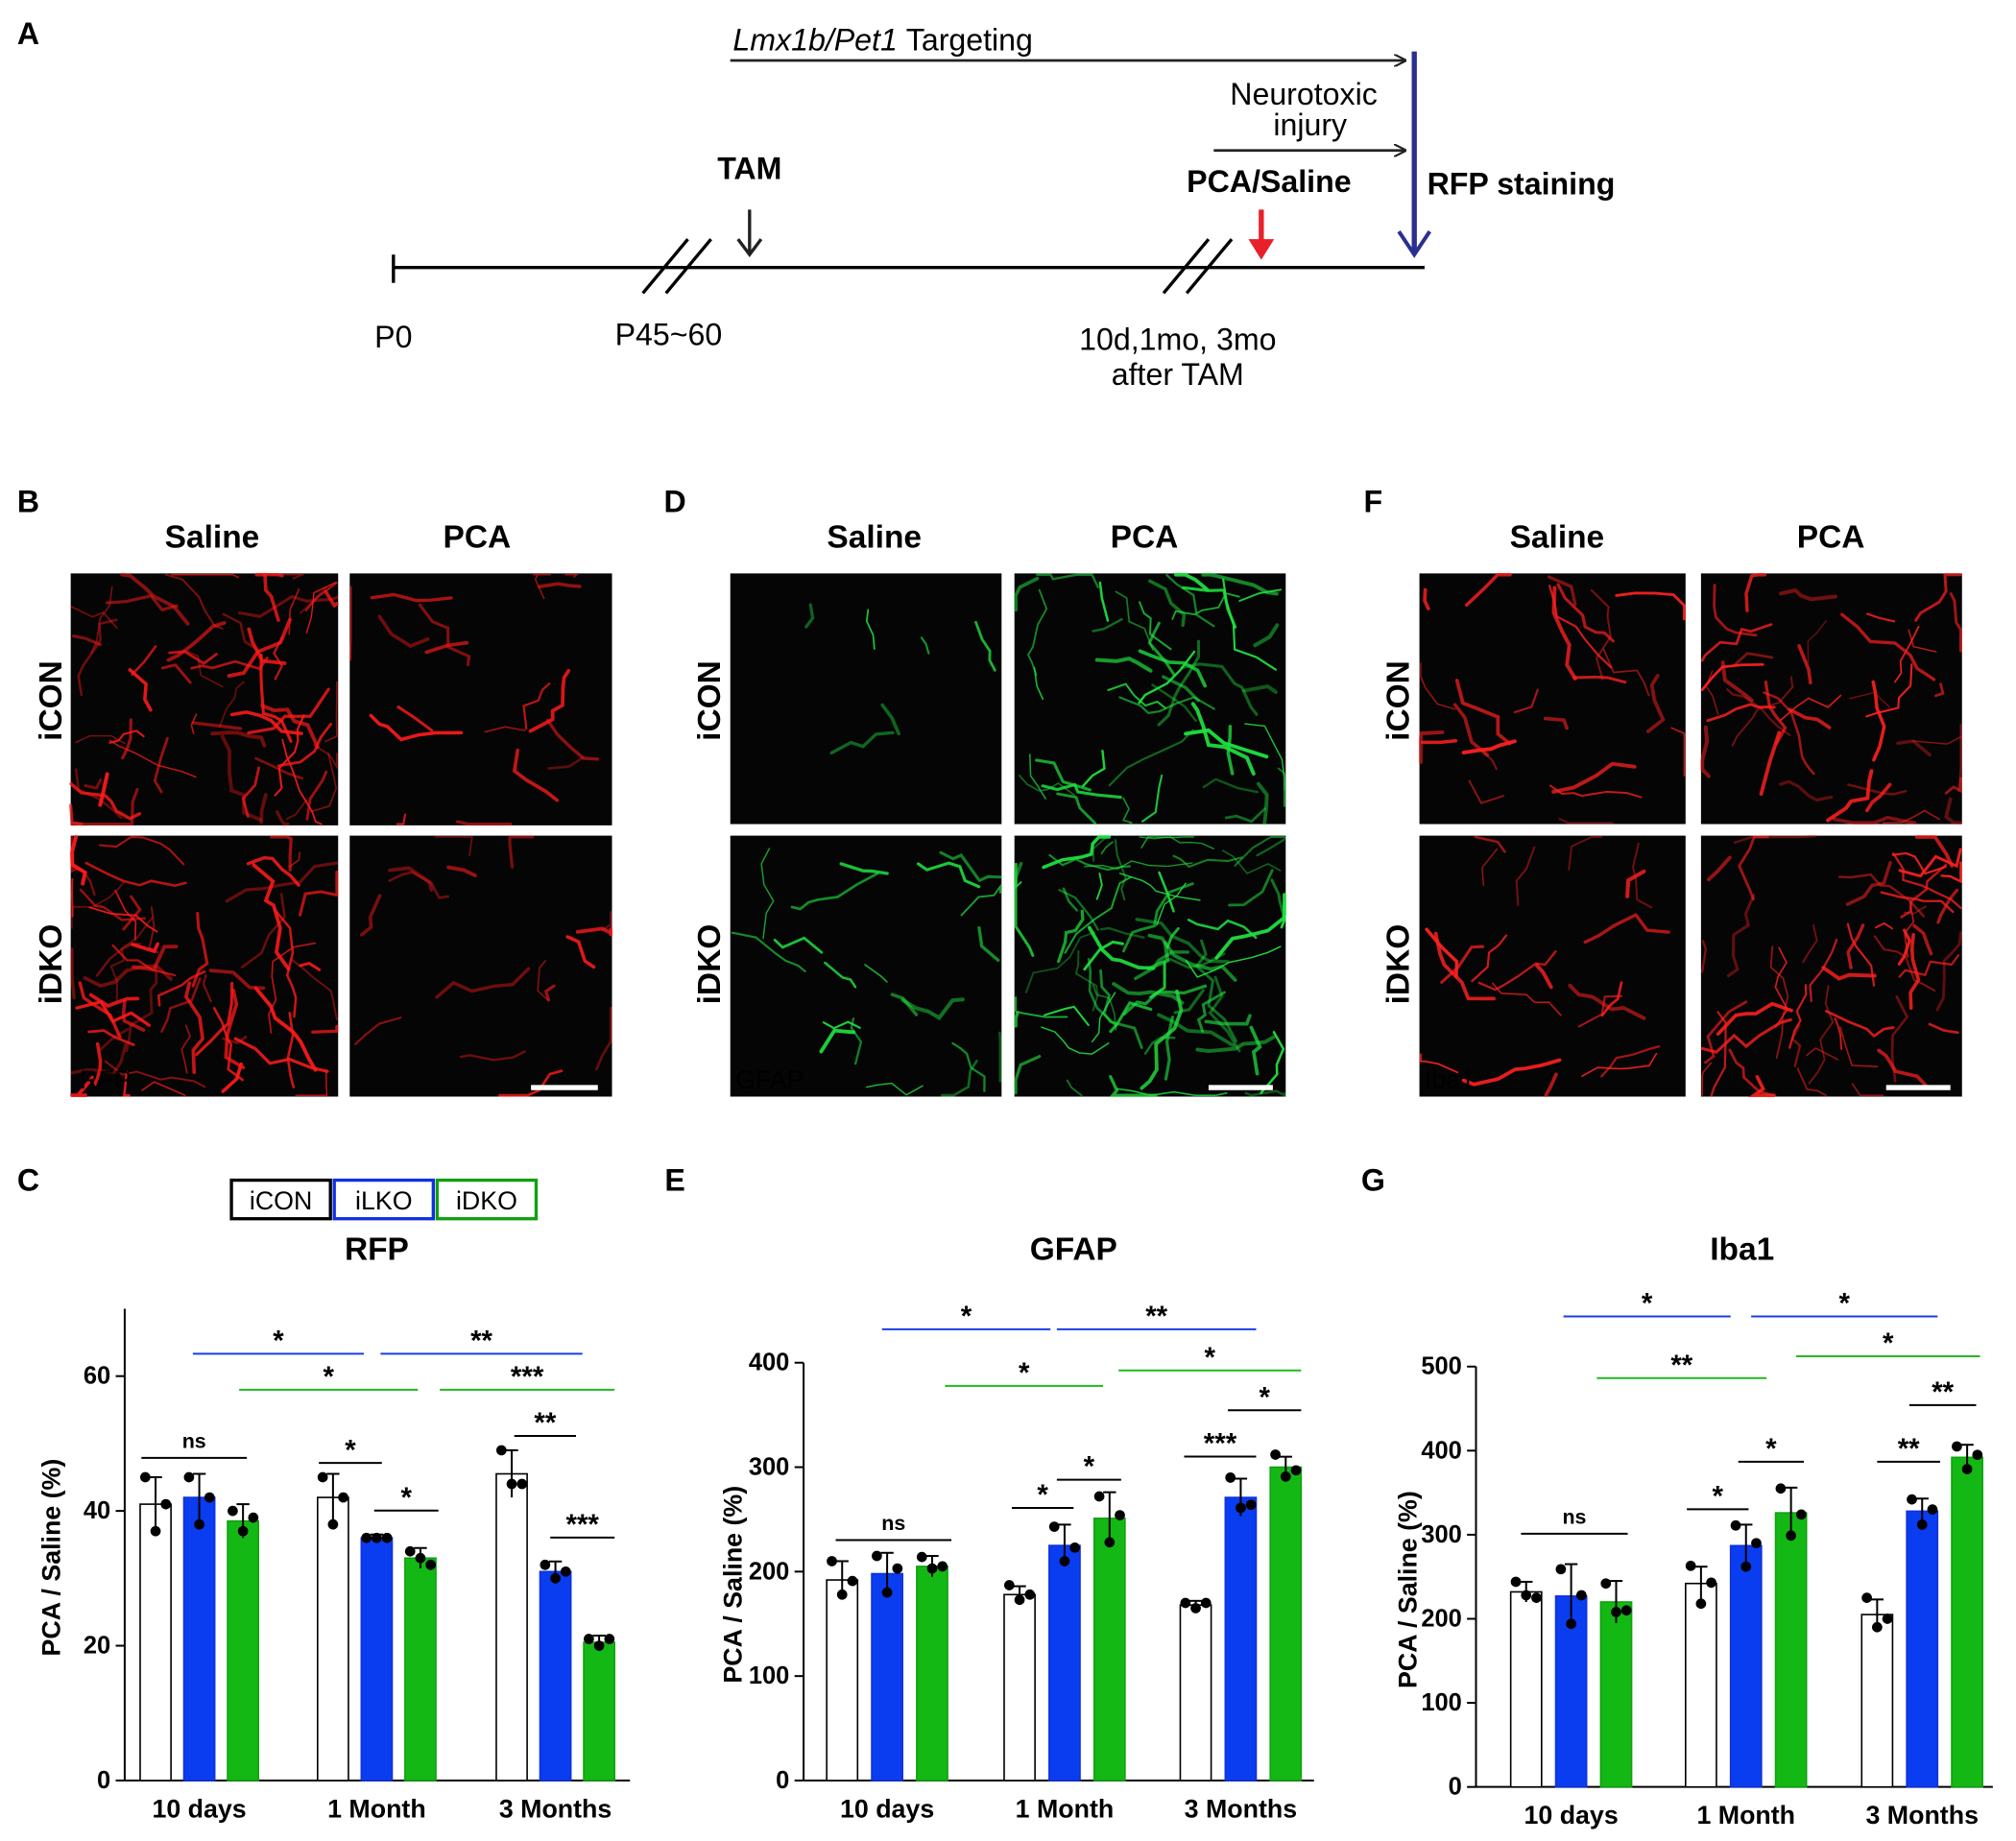  What do you see at coordinates (669, 334) in the screenshot?
I see `adult-label: P45~60` at bounding box center [669, 334].